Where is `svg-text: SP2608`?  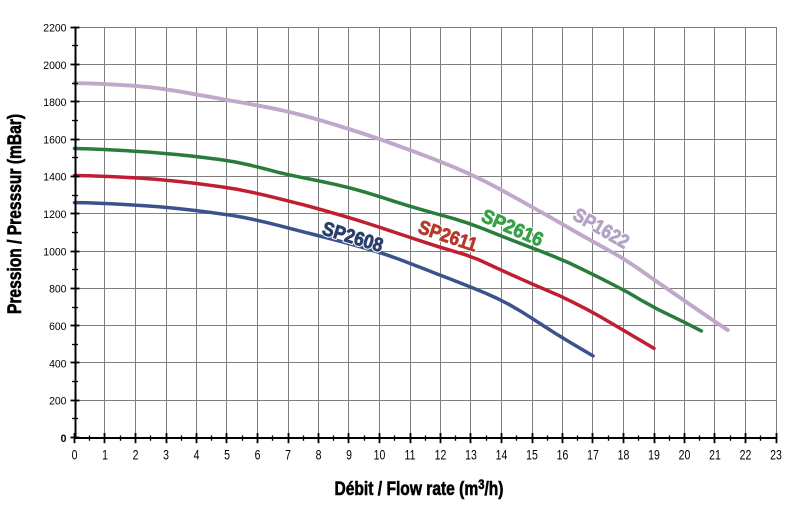
svg-text: SP2608 is located at coordinates (353, 236).